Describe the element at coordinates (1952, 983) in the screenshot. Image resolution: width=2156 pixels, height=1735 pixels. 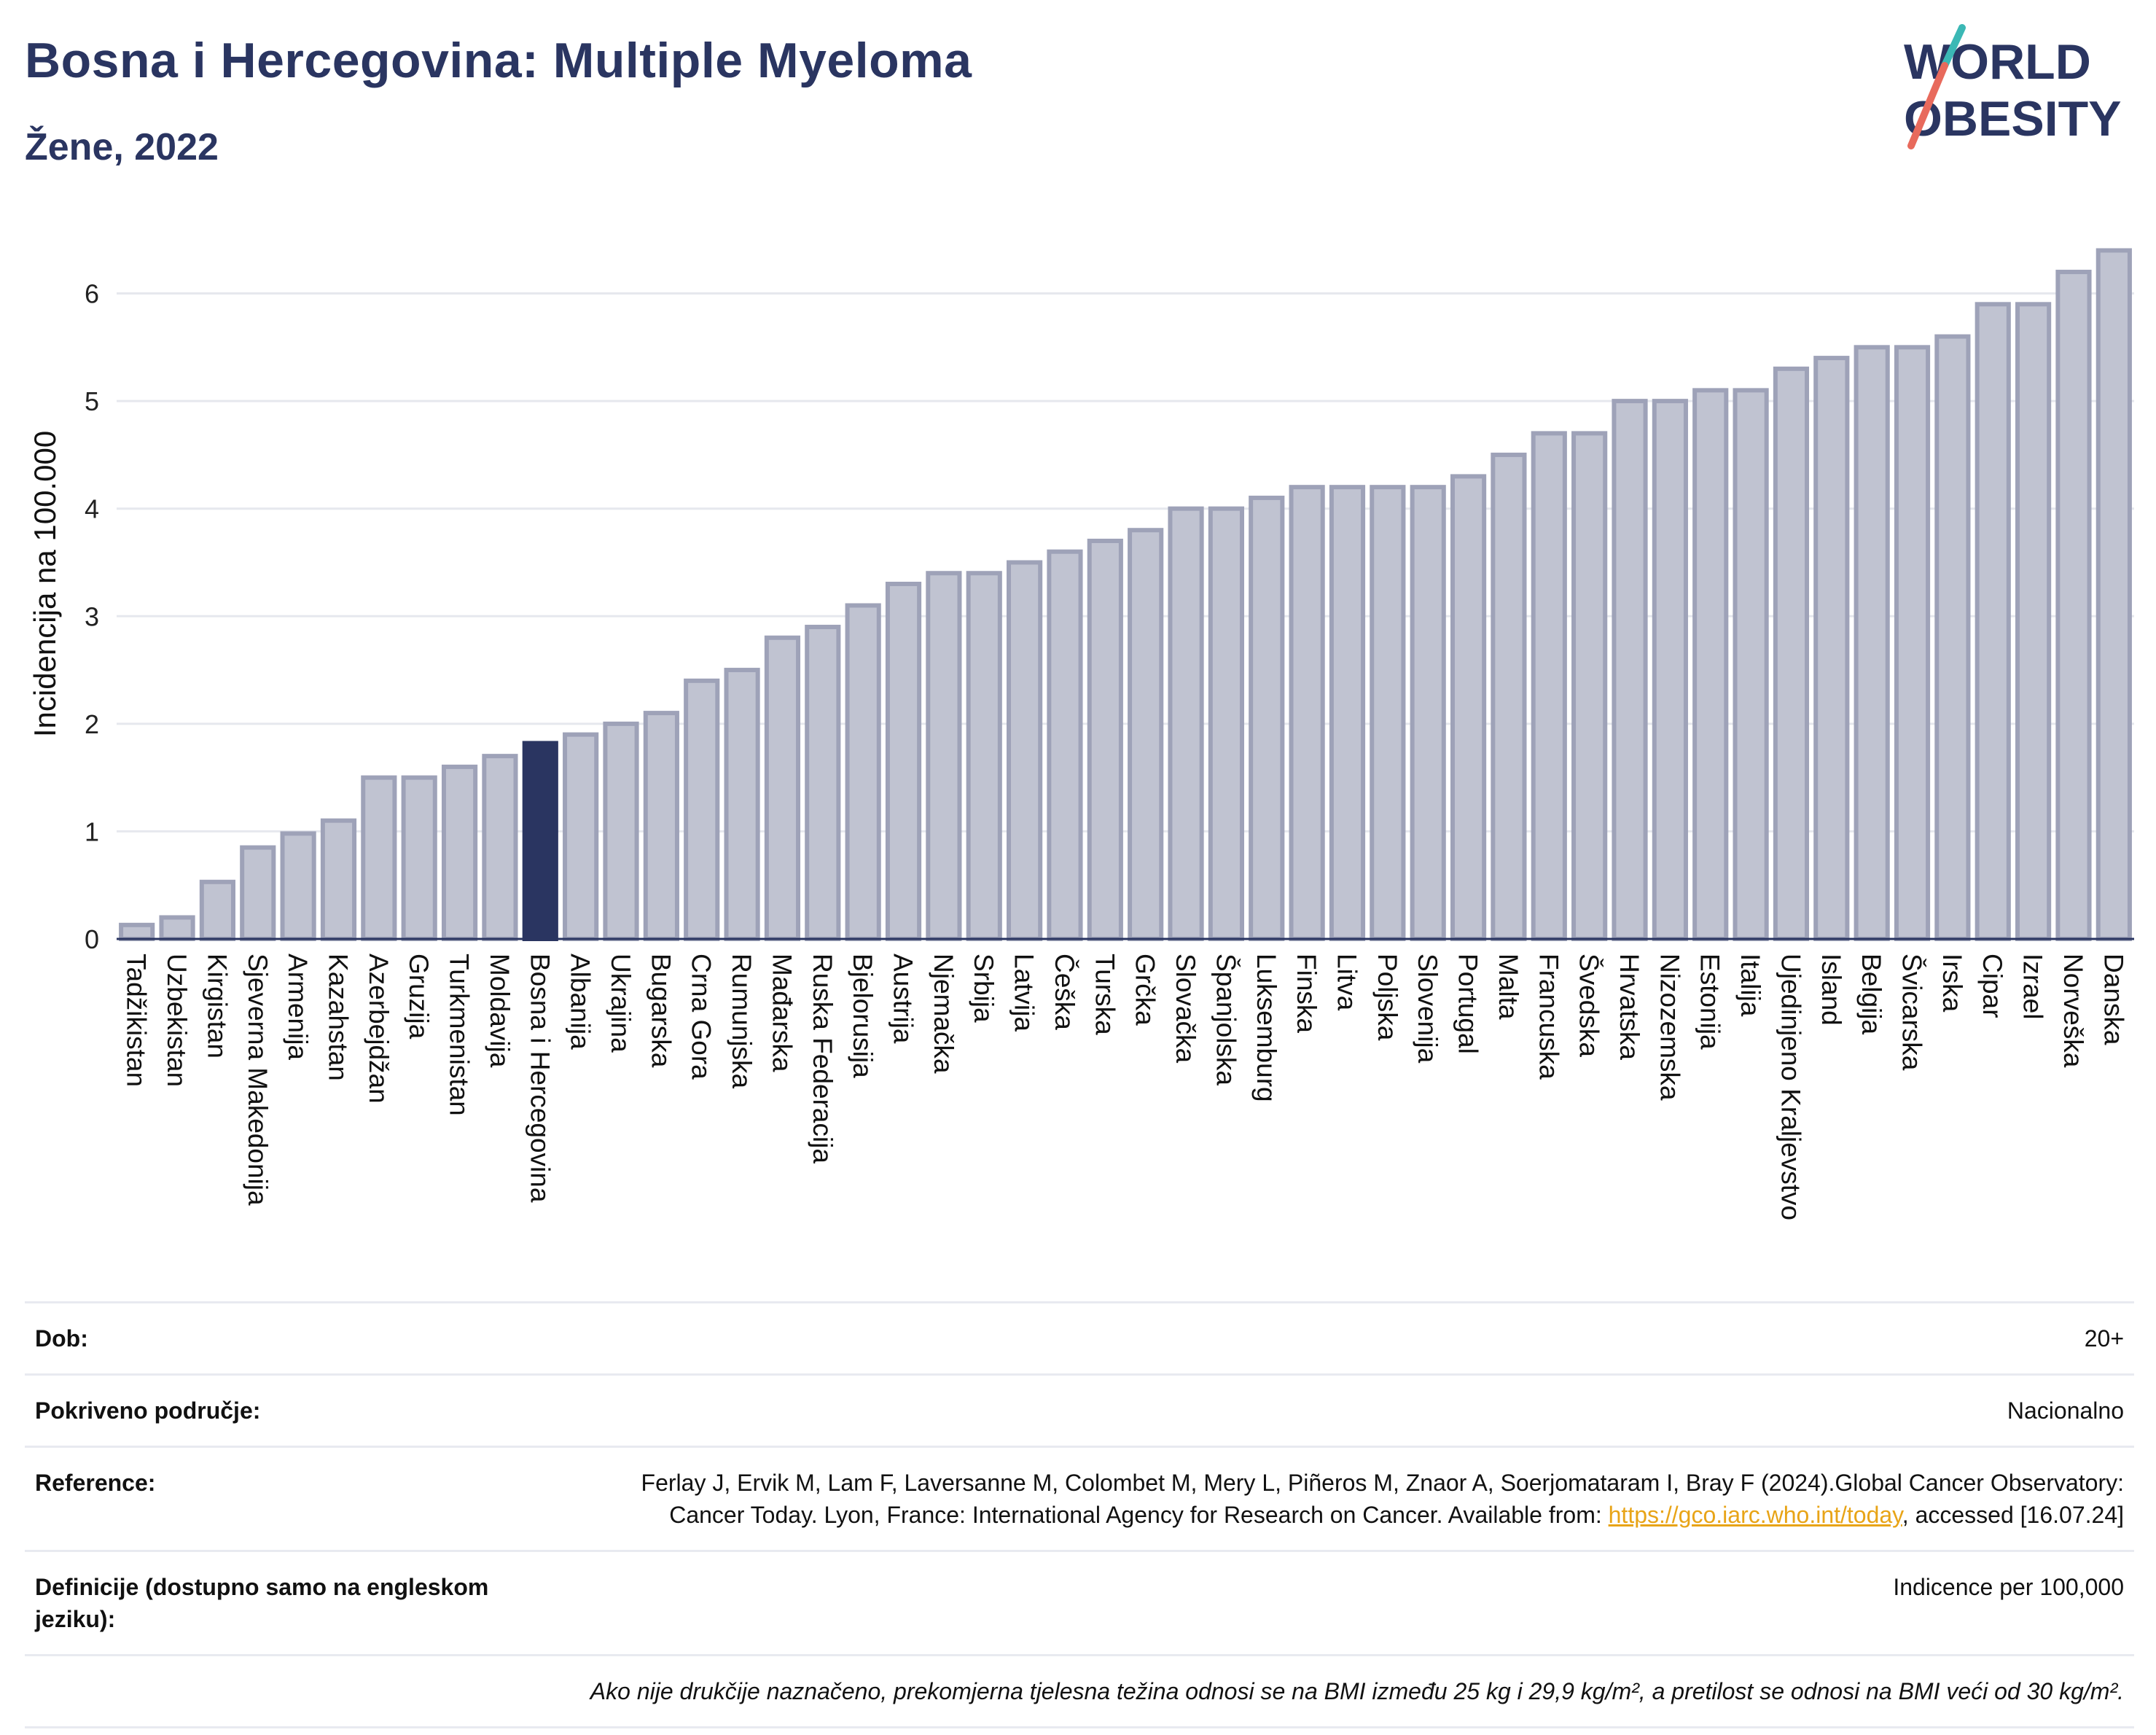
I see `x-tick-label: Irska` at that location.